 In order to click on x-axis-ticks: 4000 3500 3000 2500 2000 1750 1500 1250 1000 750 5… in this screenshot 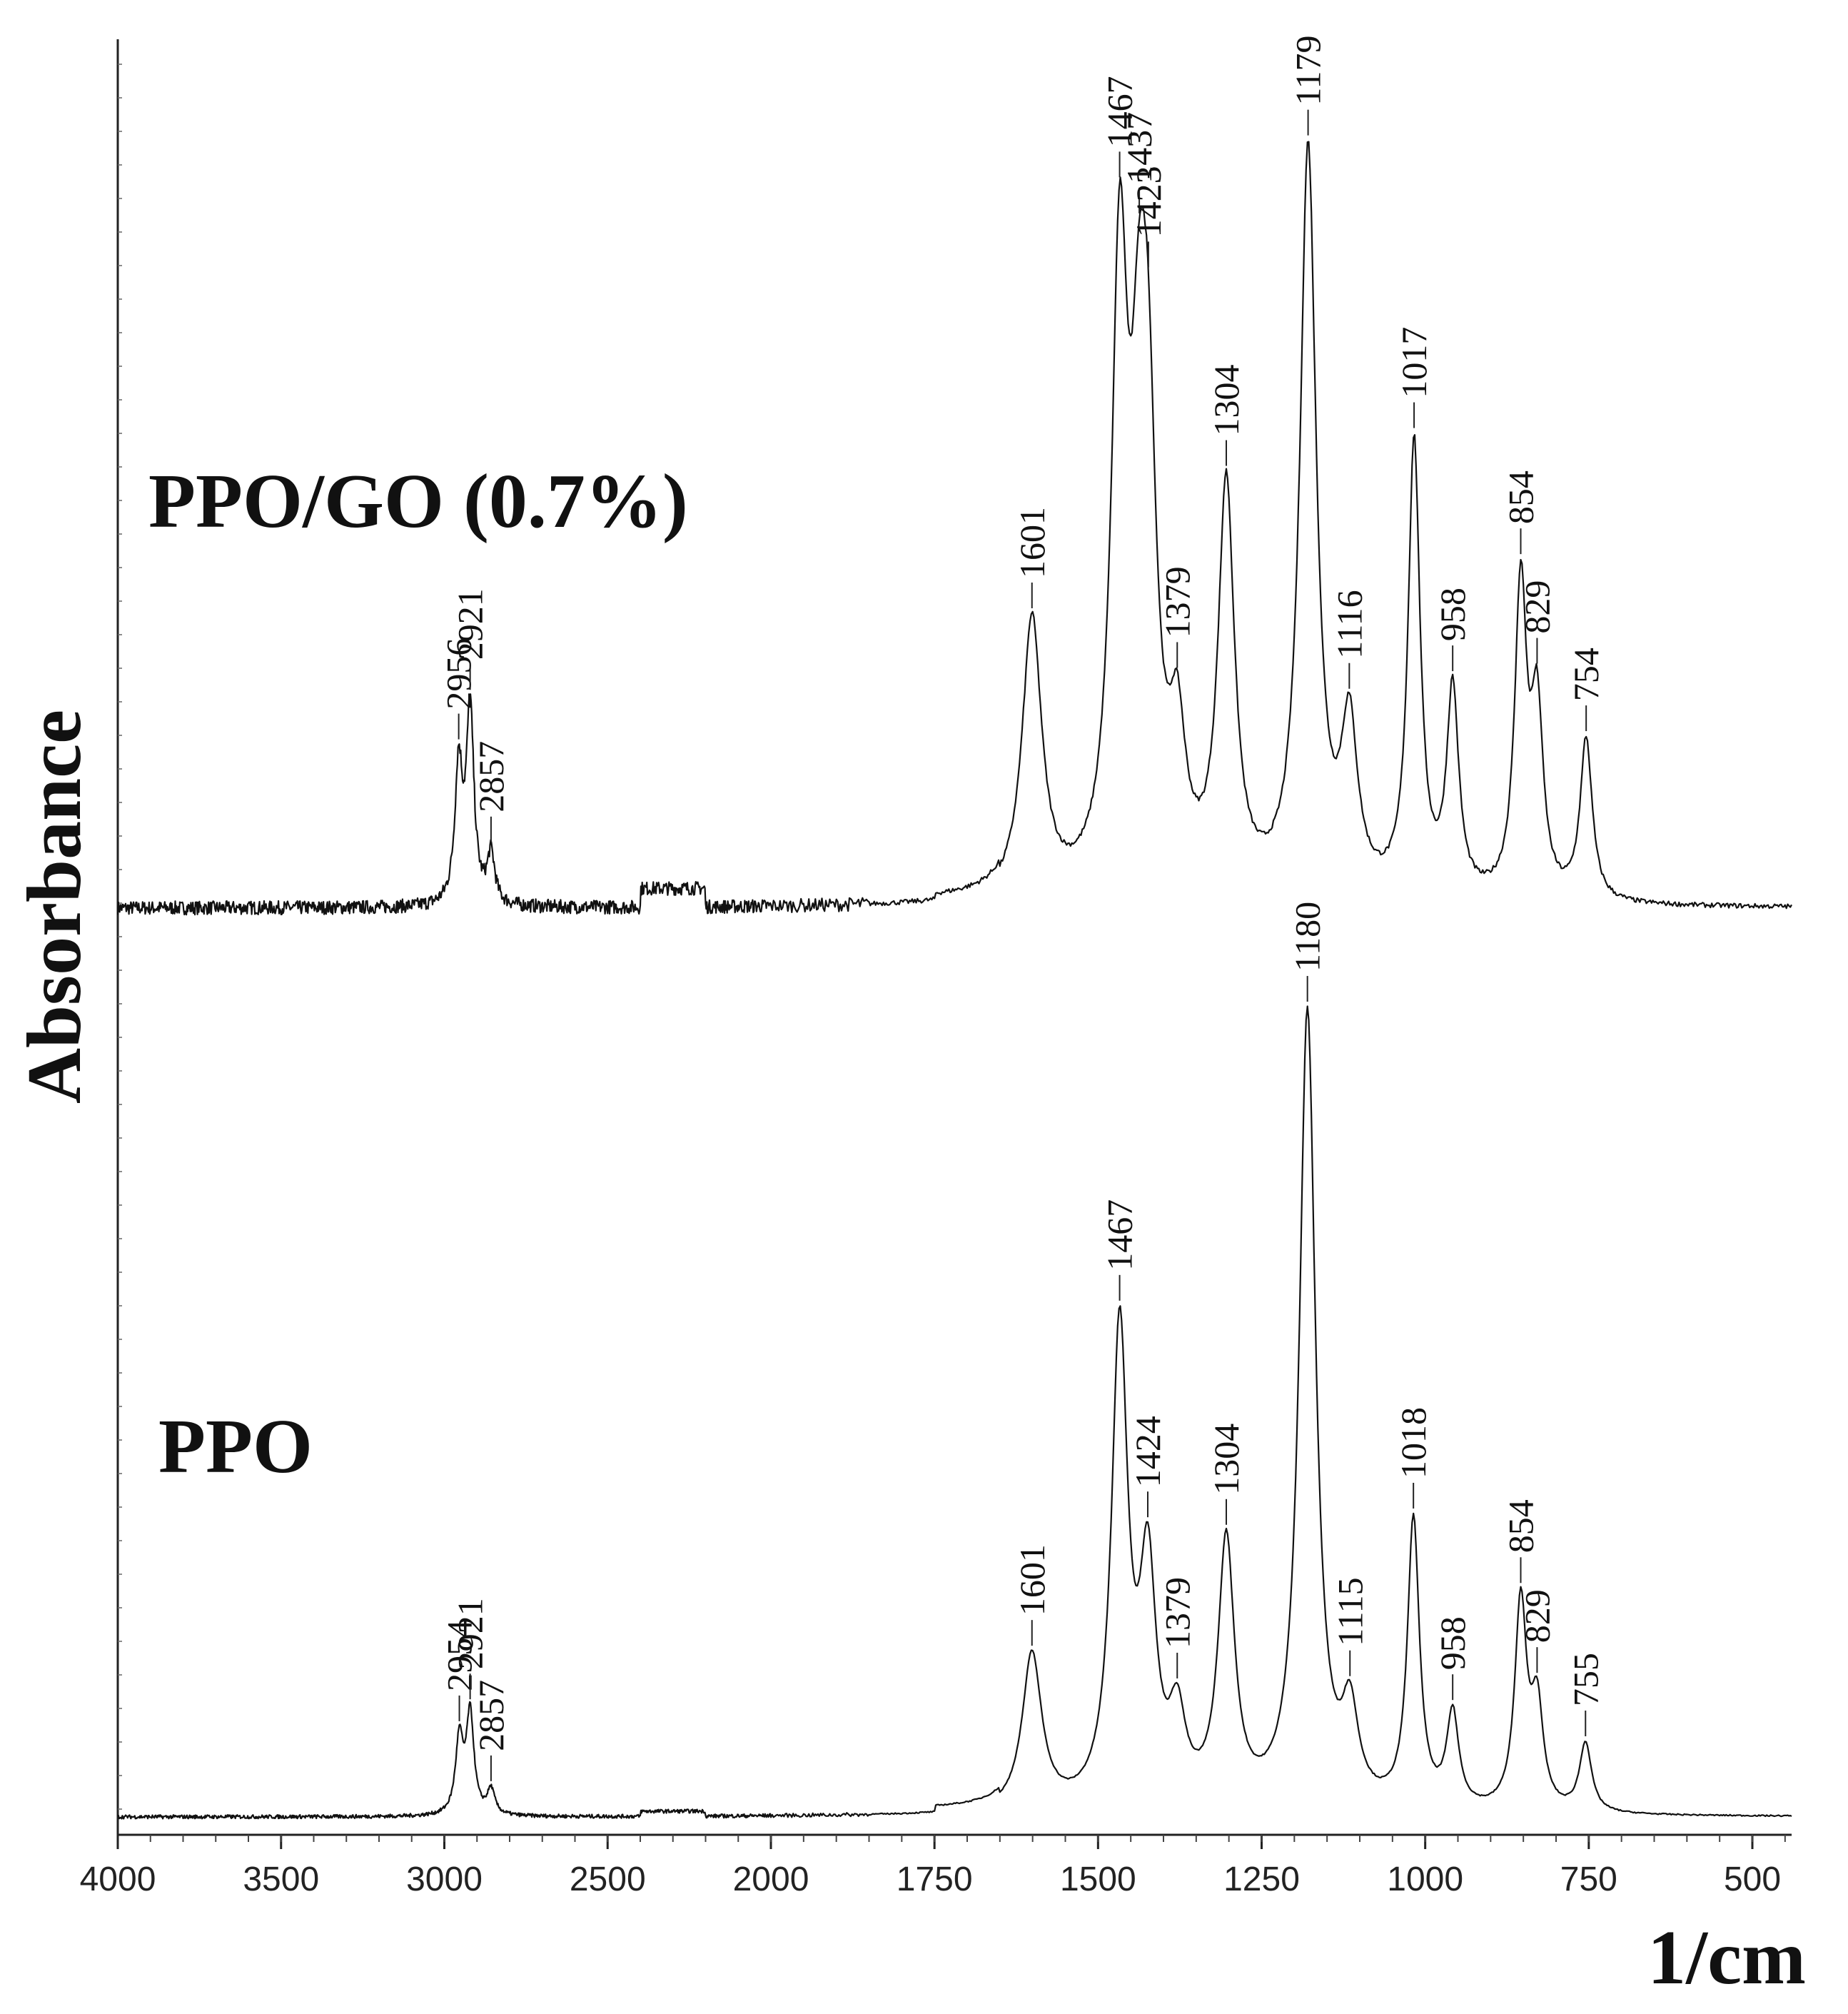, I will do `click(933, 1866)`.